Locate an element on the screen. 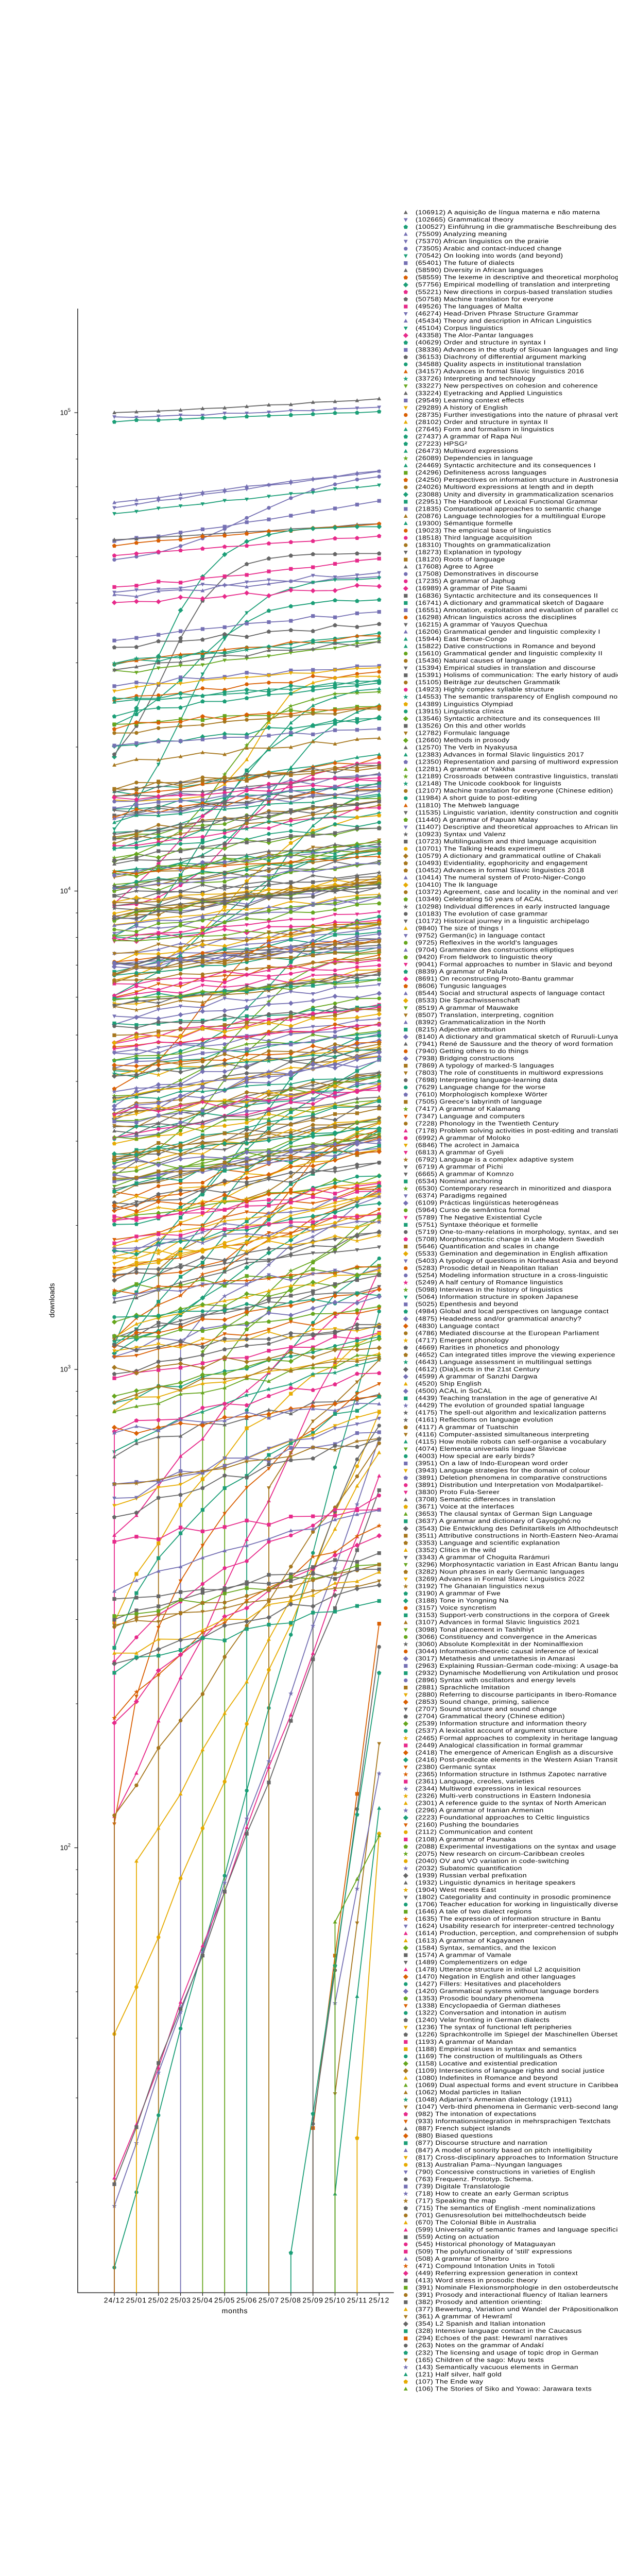 This screenshot has height=2576, width=618. svg-text: (107) The Ende way is located at coordinates (450, 2381).